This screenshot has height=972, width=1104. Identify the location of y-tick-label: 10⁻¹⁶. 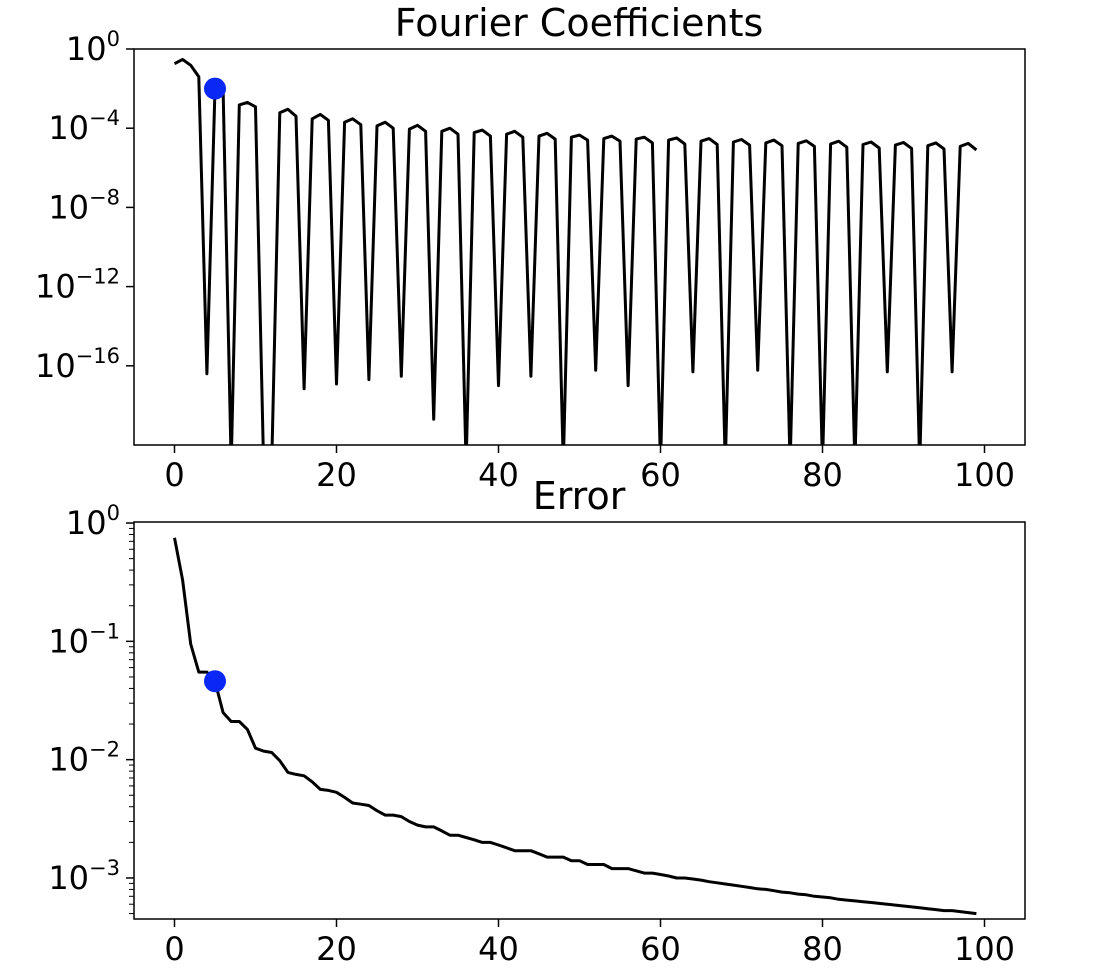
(77, 364).